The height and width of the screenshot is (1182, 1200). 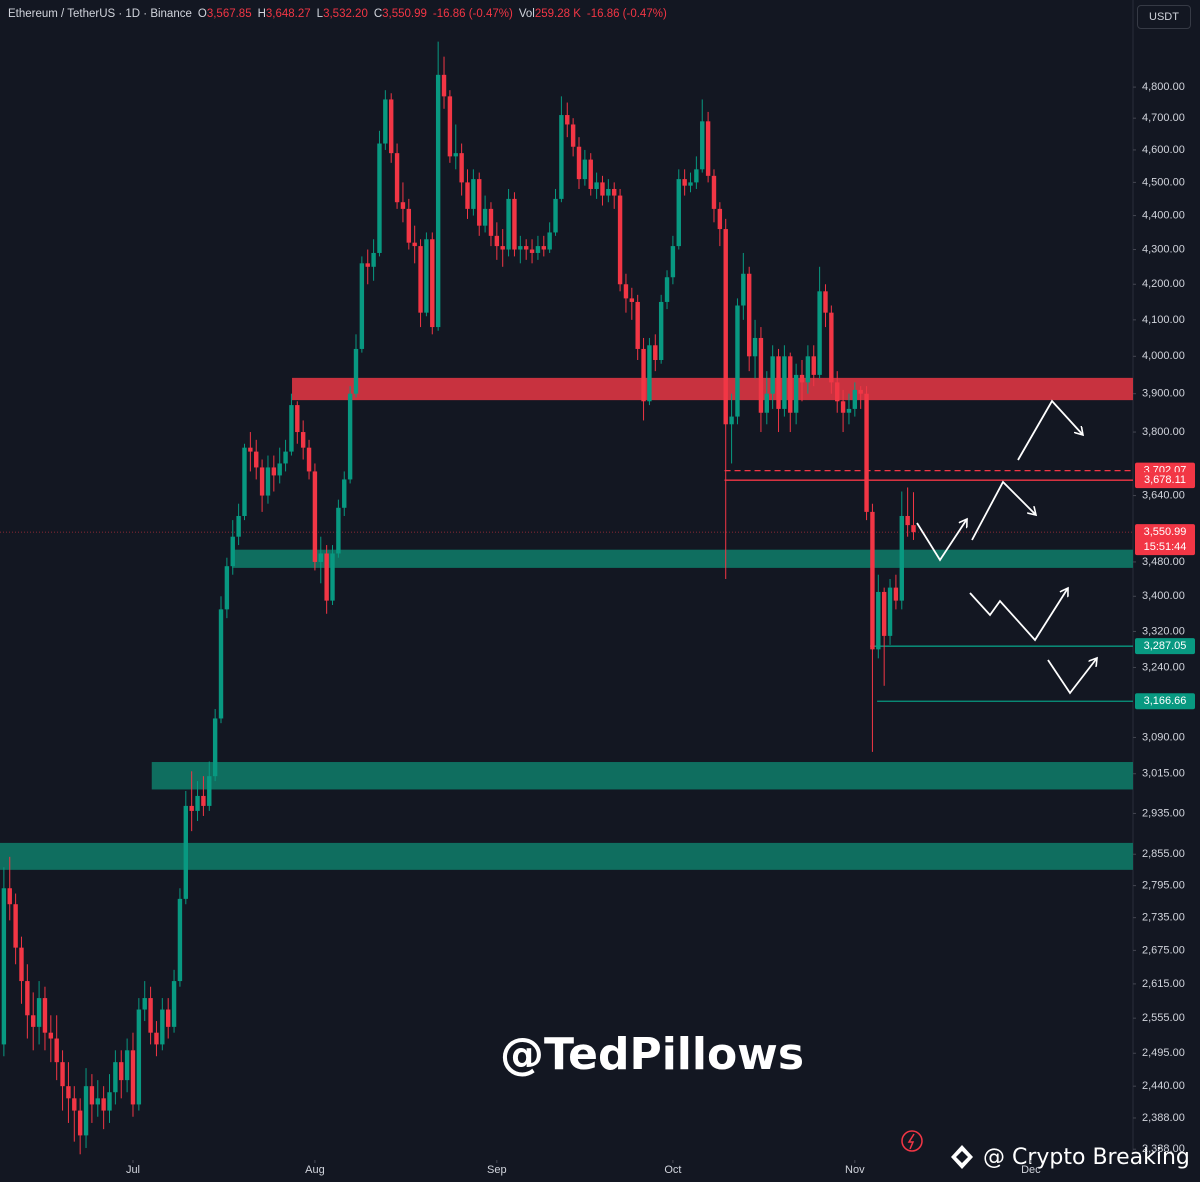 I want to click on y-tick-label: 4,100.00, so click(x=1163, y=320).